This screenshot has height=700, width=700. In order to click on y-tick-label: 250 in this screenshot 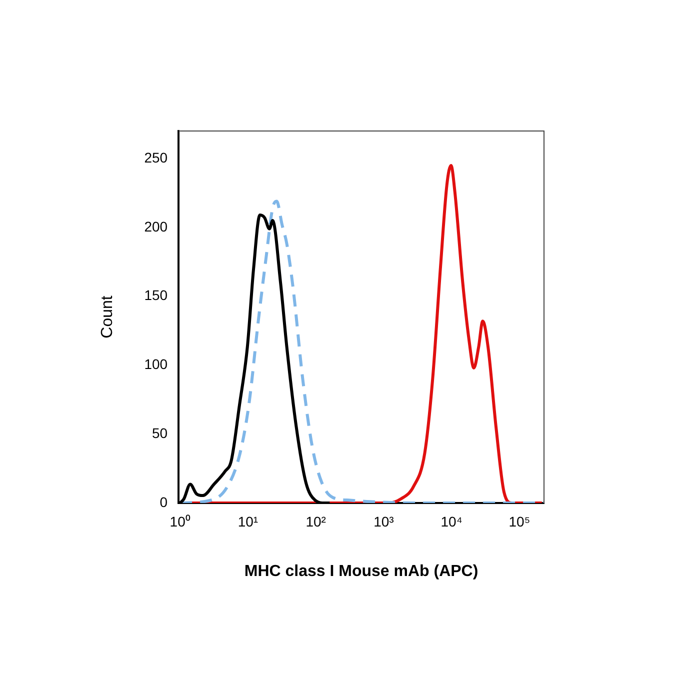, I will do `click(156, 157)`.